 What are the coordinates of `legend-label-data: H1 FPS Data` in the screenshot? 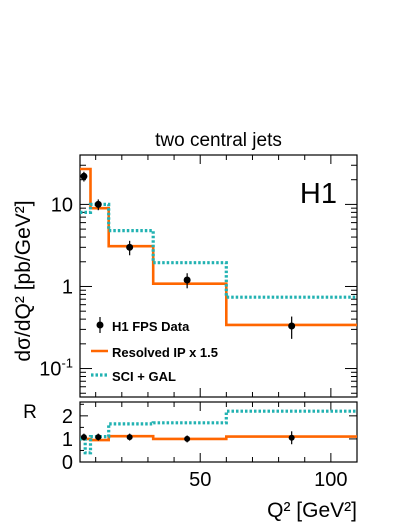 It's located at (151, 326).